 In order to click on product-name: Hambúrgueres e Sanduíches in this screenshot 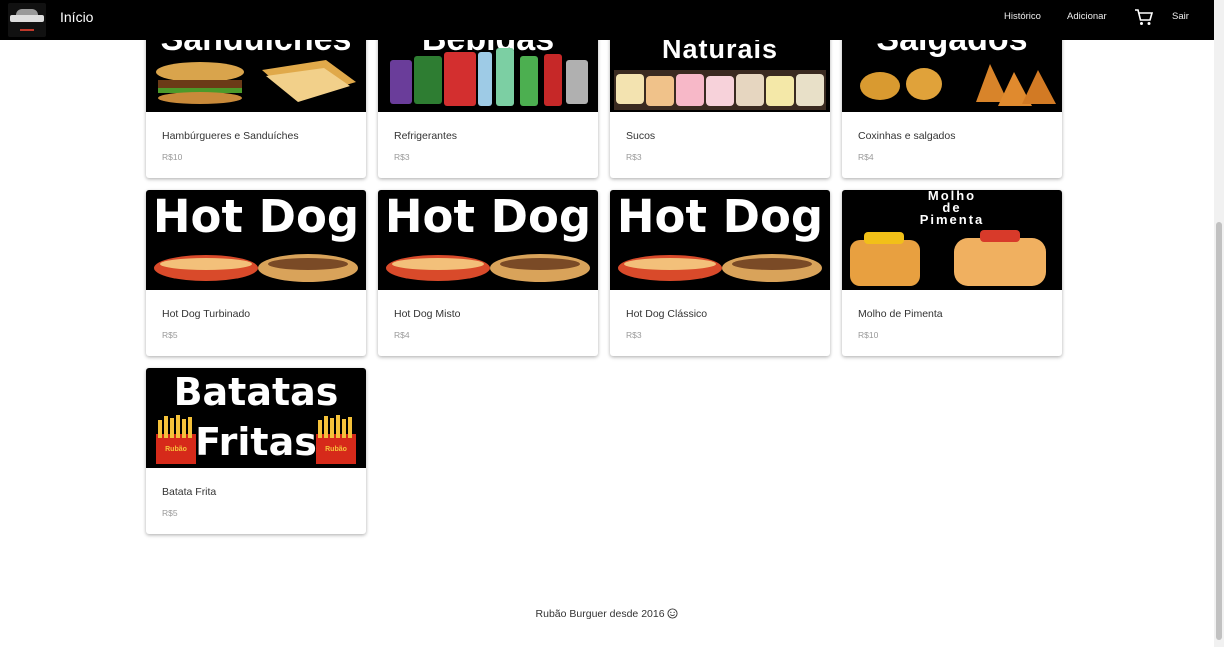, I will do `click(230, 136)`.